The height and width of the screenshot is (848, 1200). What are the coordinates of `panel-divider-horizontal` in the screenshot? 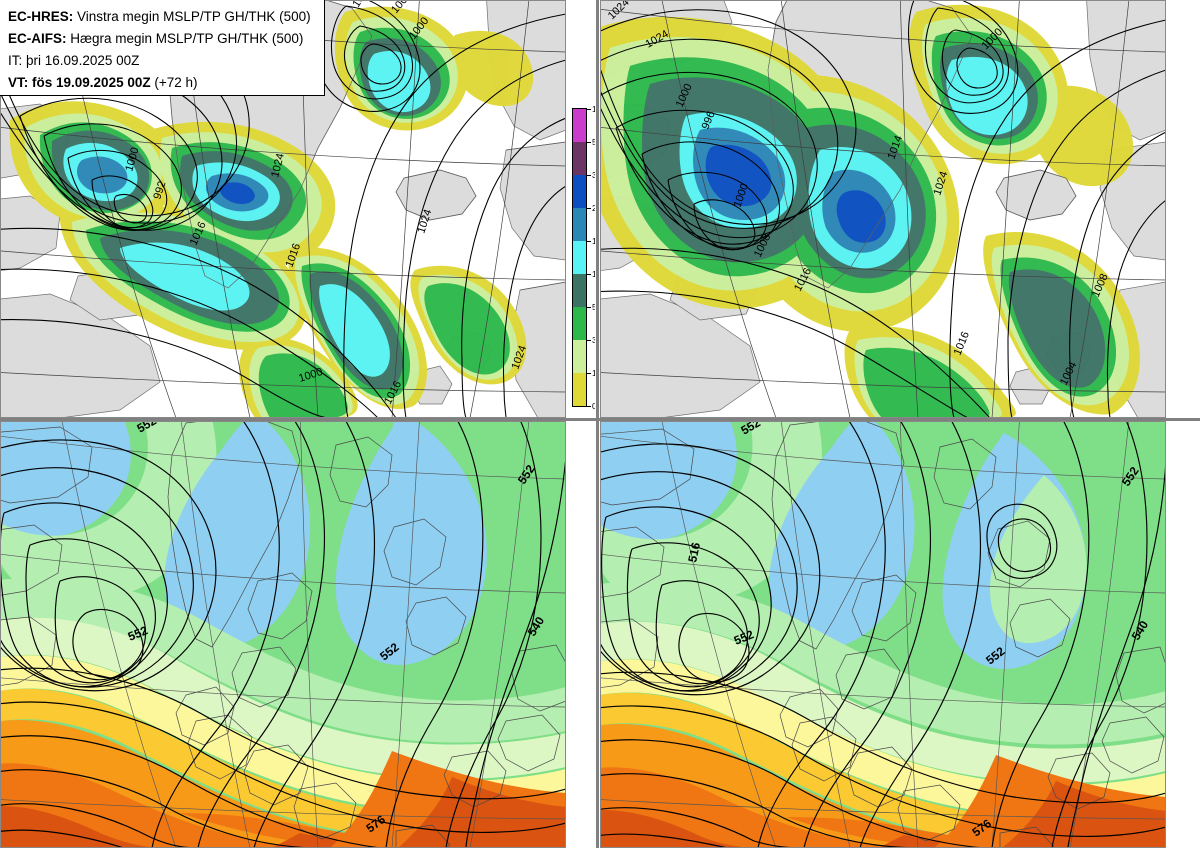 It's located at (600, 419).